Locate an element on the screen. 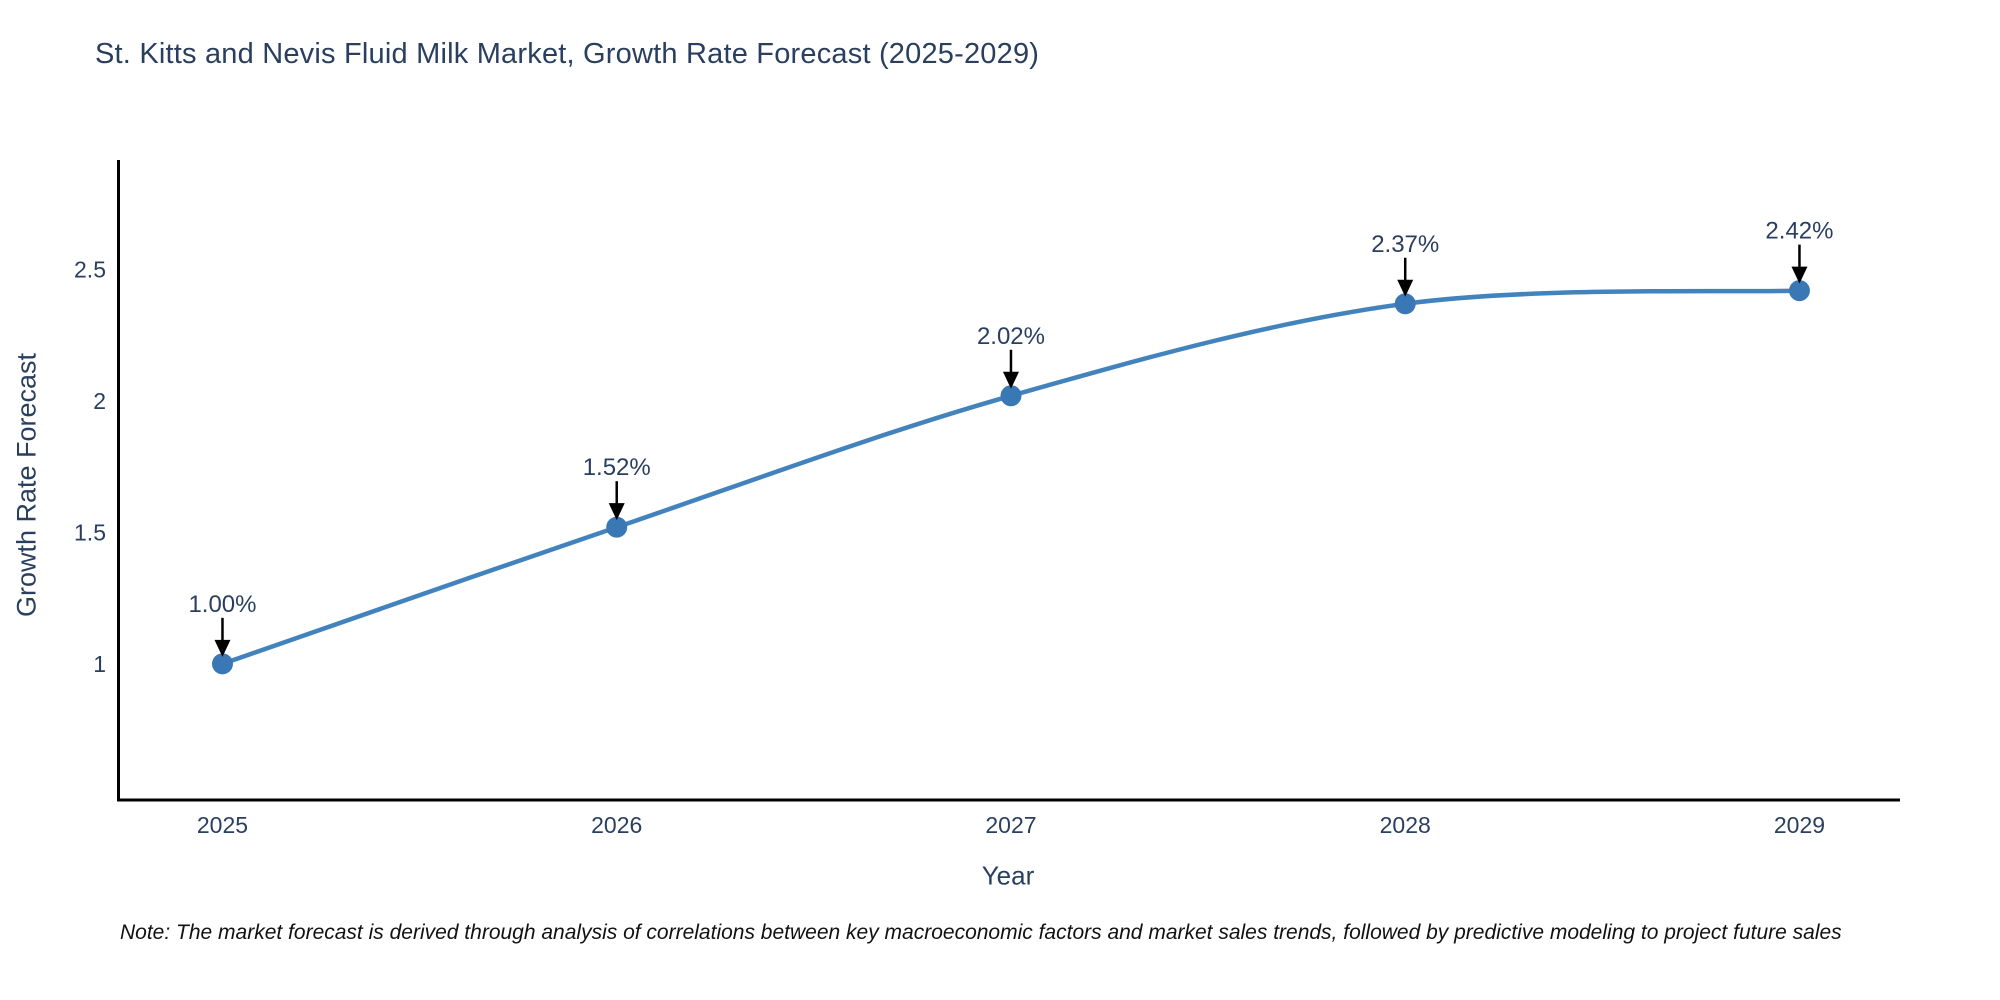 This screenshot has width=2000, height=1000. data-point-label: 2.02% is located at coordinates (1011, 336).